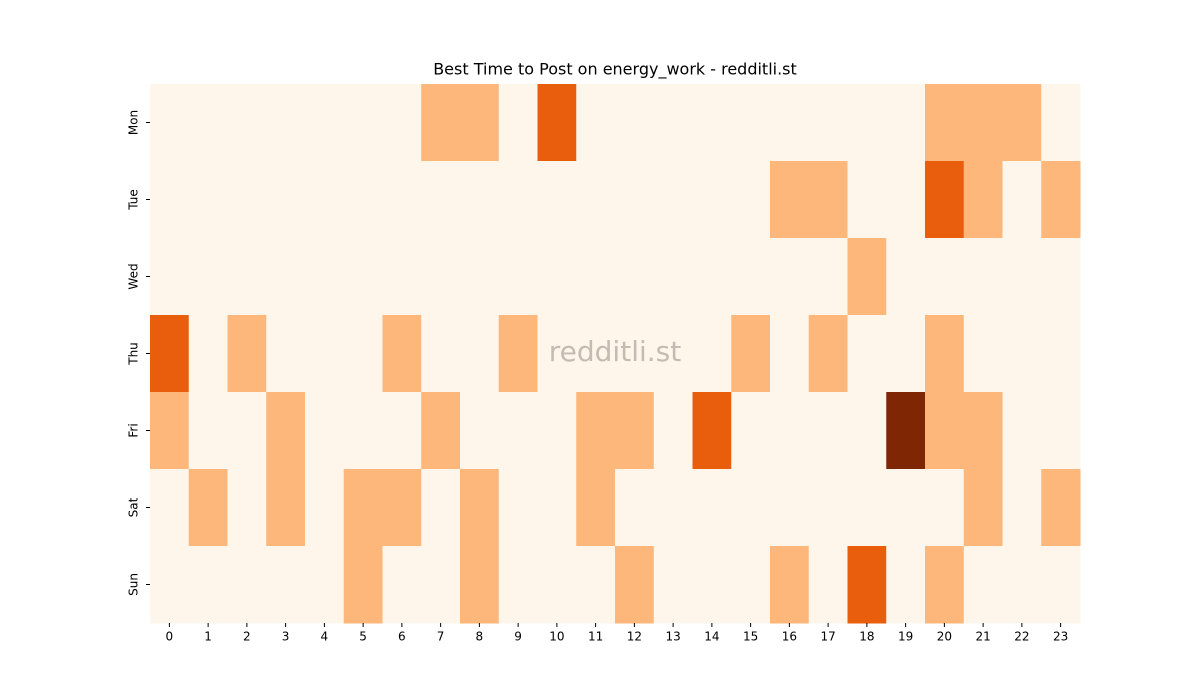 Image resolution: width=1200 pixels, height=700 pixels. Describe the element at coordinates (750, 637) in the screenshot. I see `x-tick-label: 15` at that location.